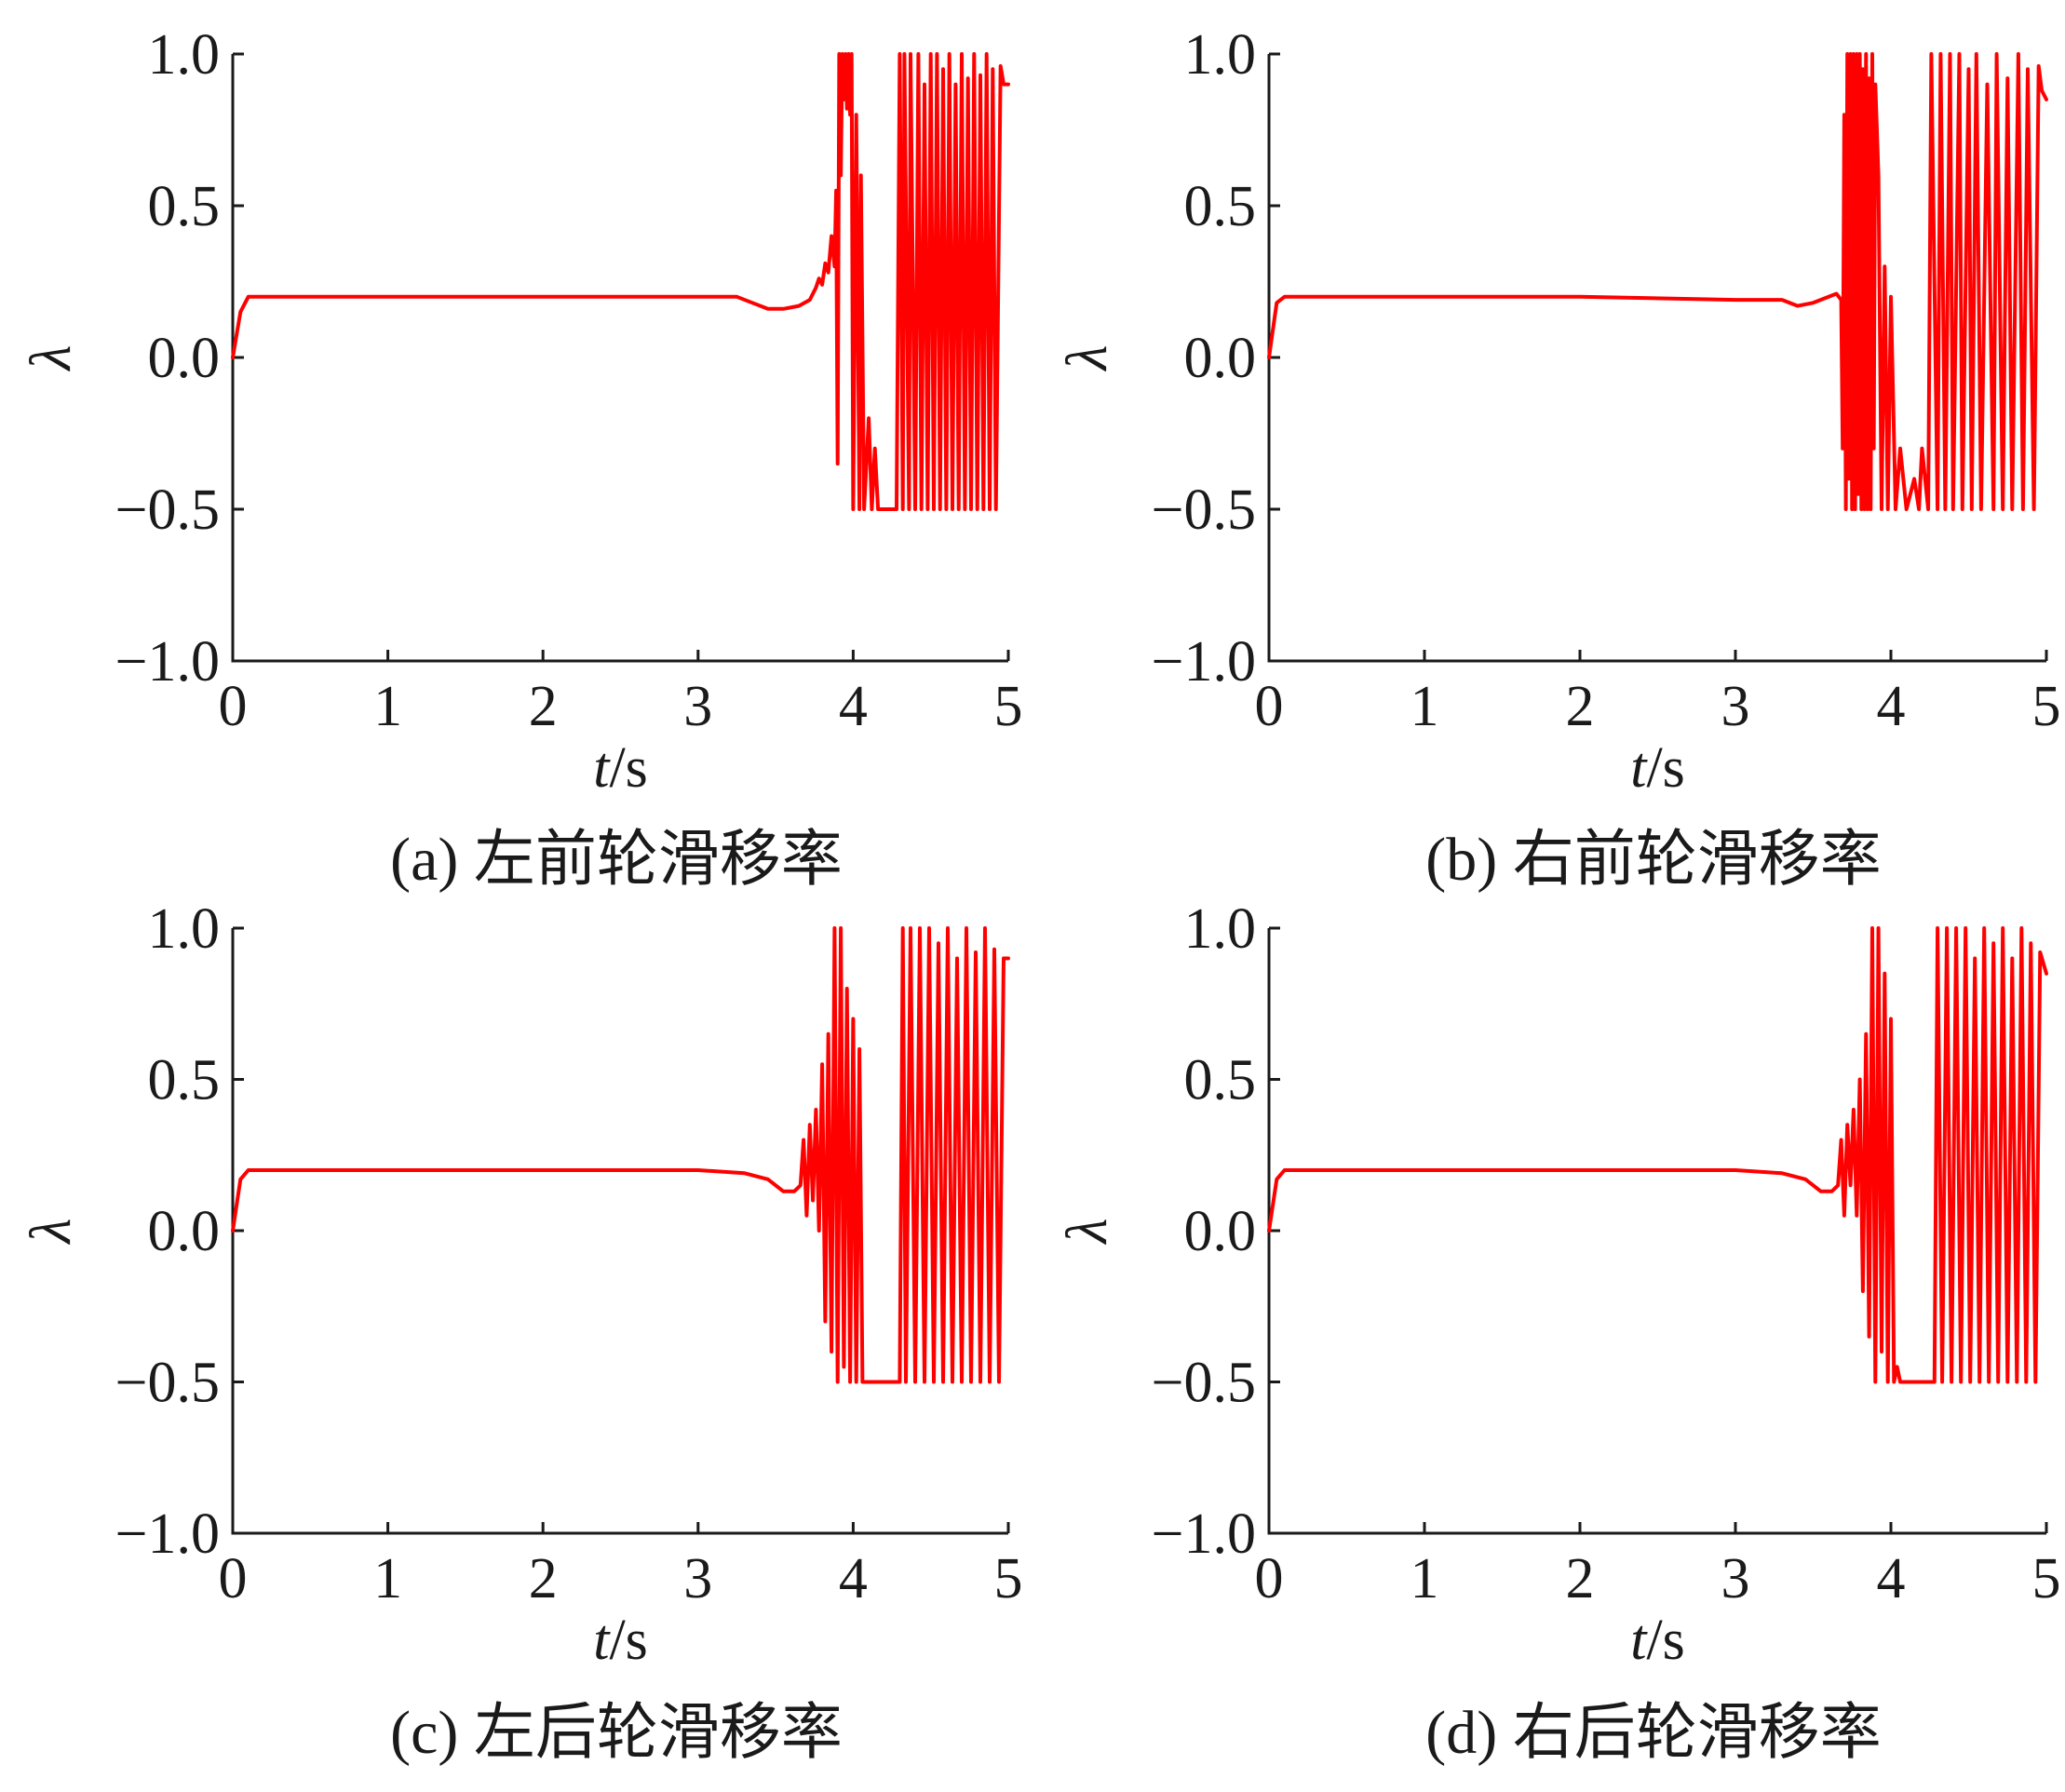 The image size is (2065, 1792). What do you see at coordinates (616, 1733) in the screenshot?
I see `caption-c: (c) 左后轮滑移率` at bounding box center [616, 1733].